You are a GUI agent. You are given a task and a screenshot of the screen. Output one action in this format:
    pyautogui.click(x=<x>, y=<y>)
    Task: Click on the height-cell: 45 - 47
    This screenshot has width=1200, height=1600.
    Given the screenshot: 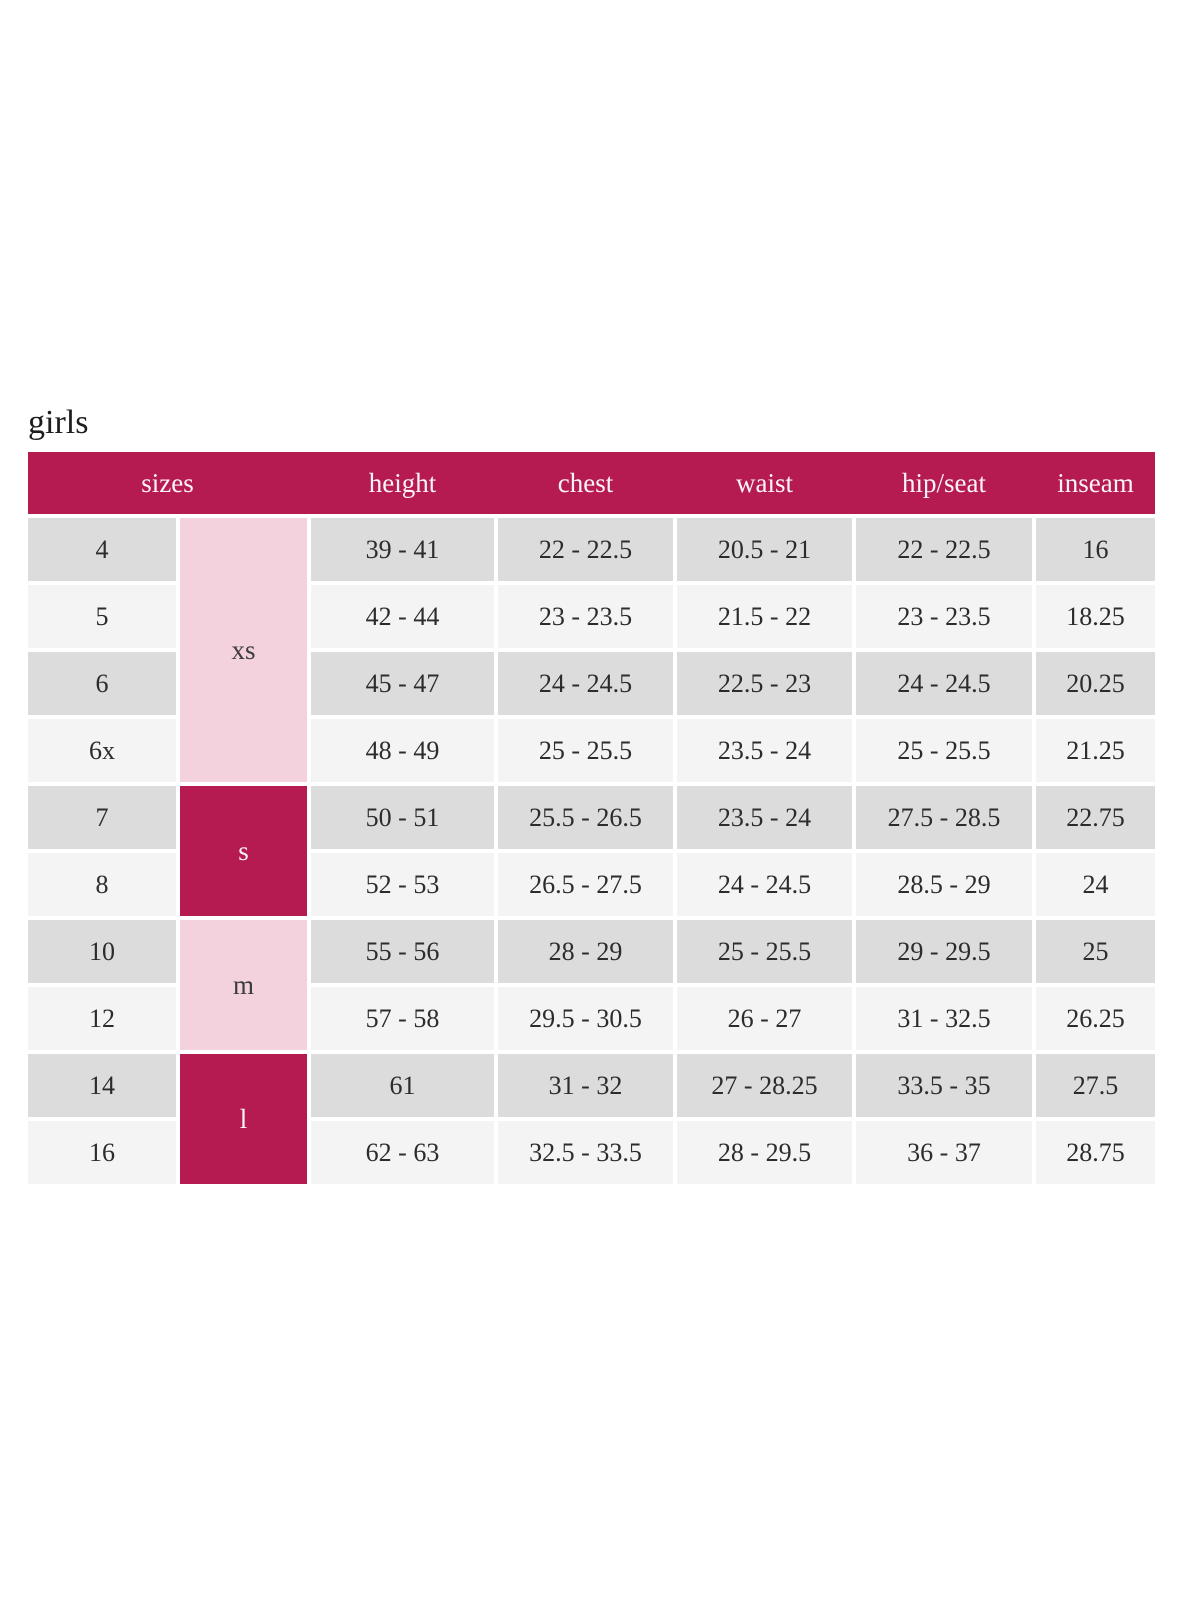 What is the action you would take?
    pyautogui.click(x=402, y=683)
    